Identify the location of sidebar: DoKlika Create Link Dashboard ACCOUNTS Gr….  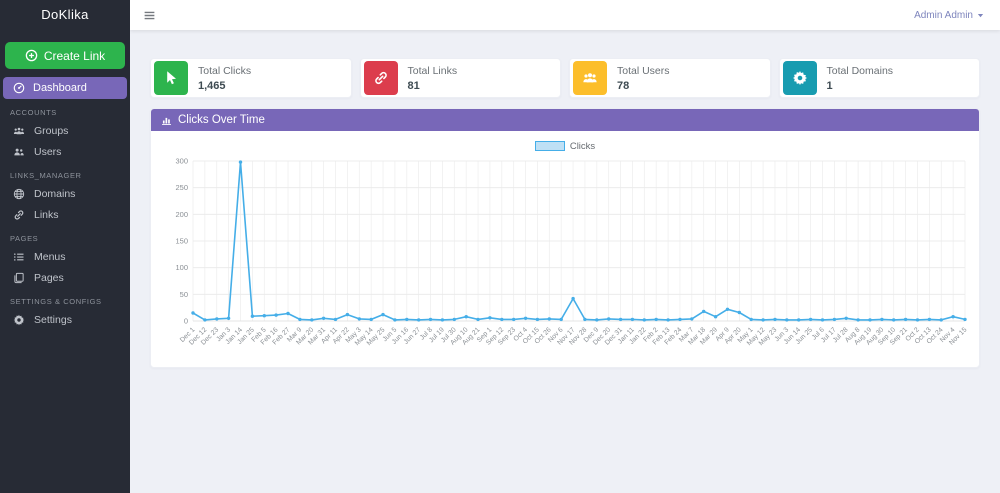
(65, 246).